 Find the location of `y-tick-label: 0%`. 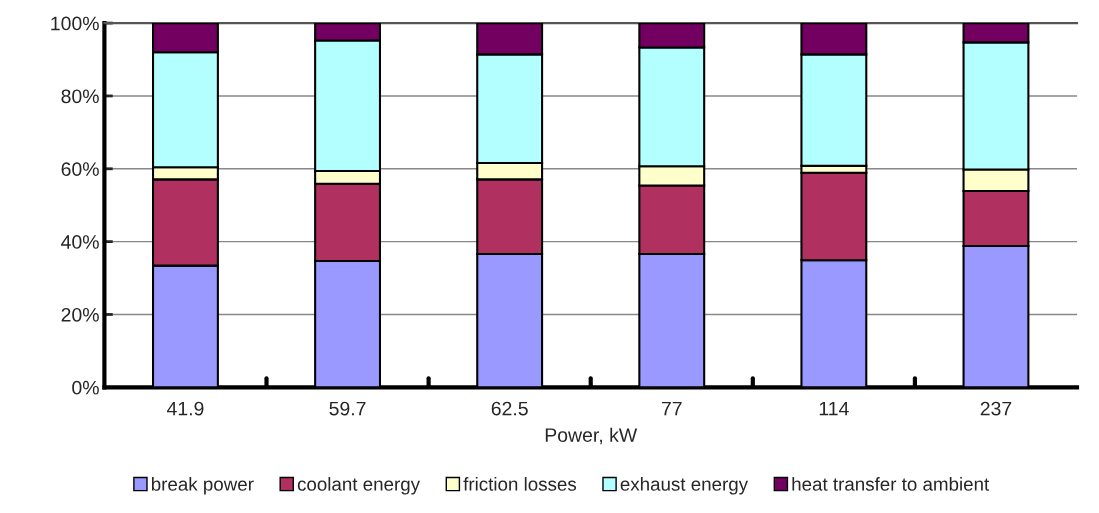

y-tick-label: 0% is located at coordinates (85, 387).